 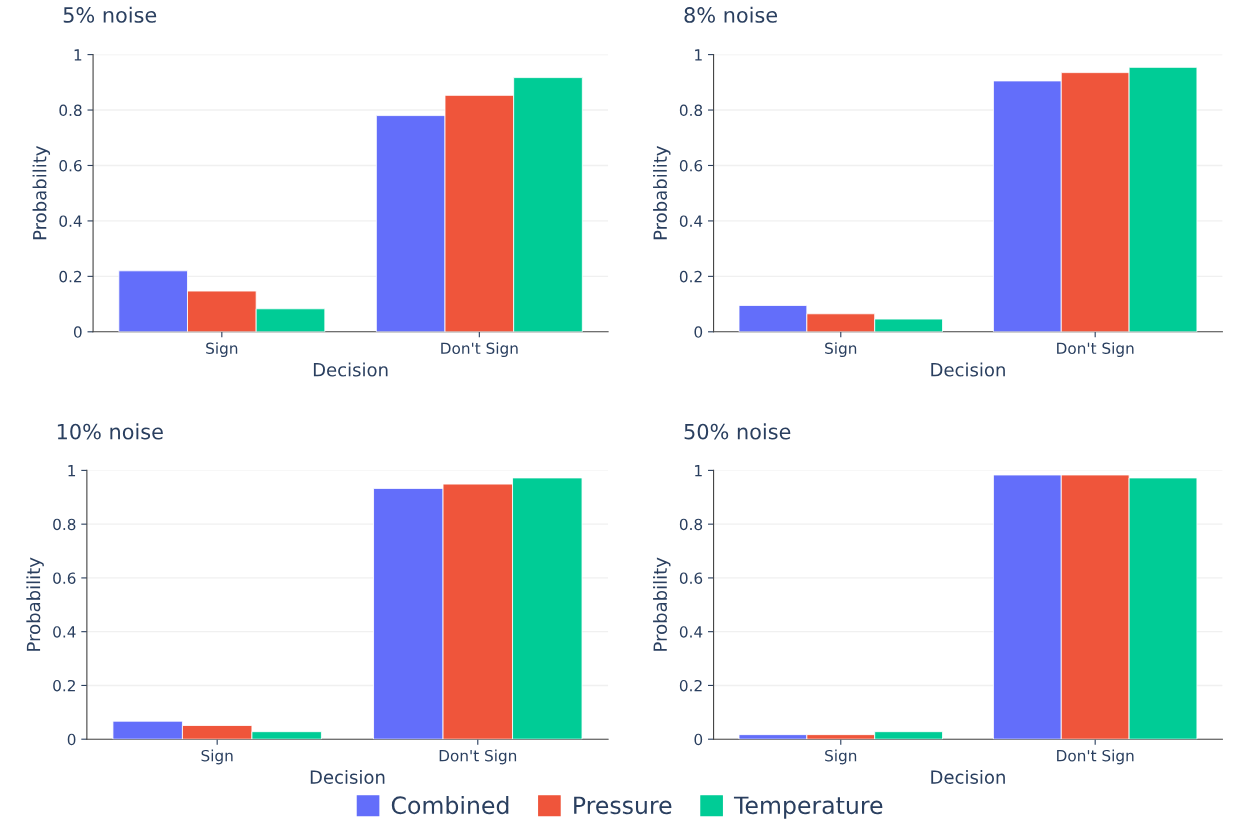 What do you see at coordinates (110, 431) in the screenshot?
I see `chart-title: 10% noise` at bounding box center [110, 431].